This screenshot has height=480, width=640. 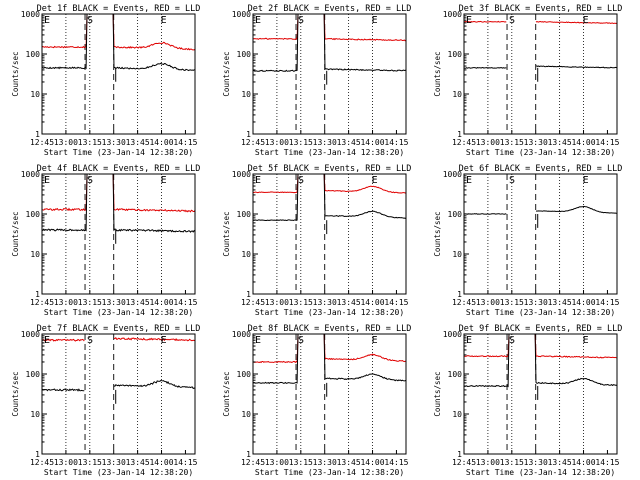 What do you see at coordinates (541, 329) in the screenshot?
I see `panel-title: Det 9f BLACK = Events, RED = LLD` at bounding box center [541, 329].